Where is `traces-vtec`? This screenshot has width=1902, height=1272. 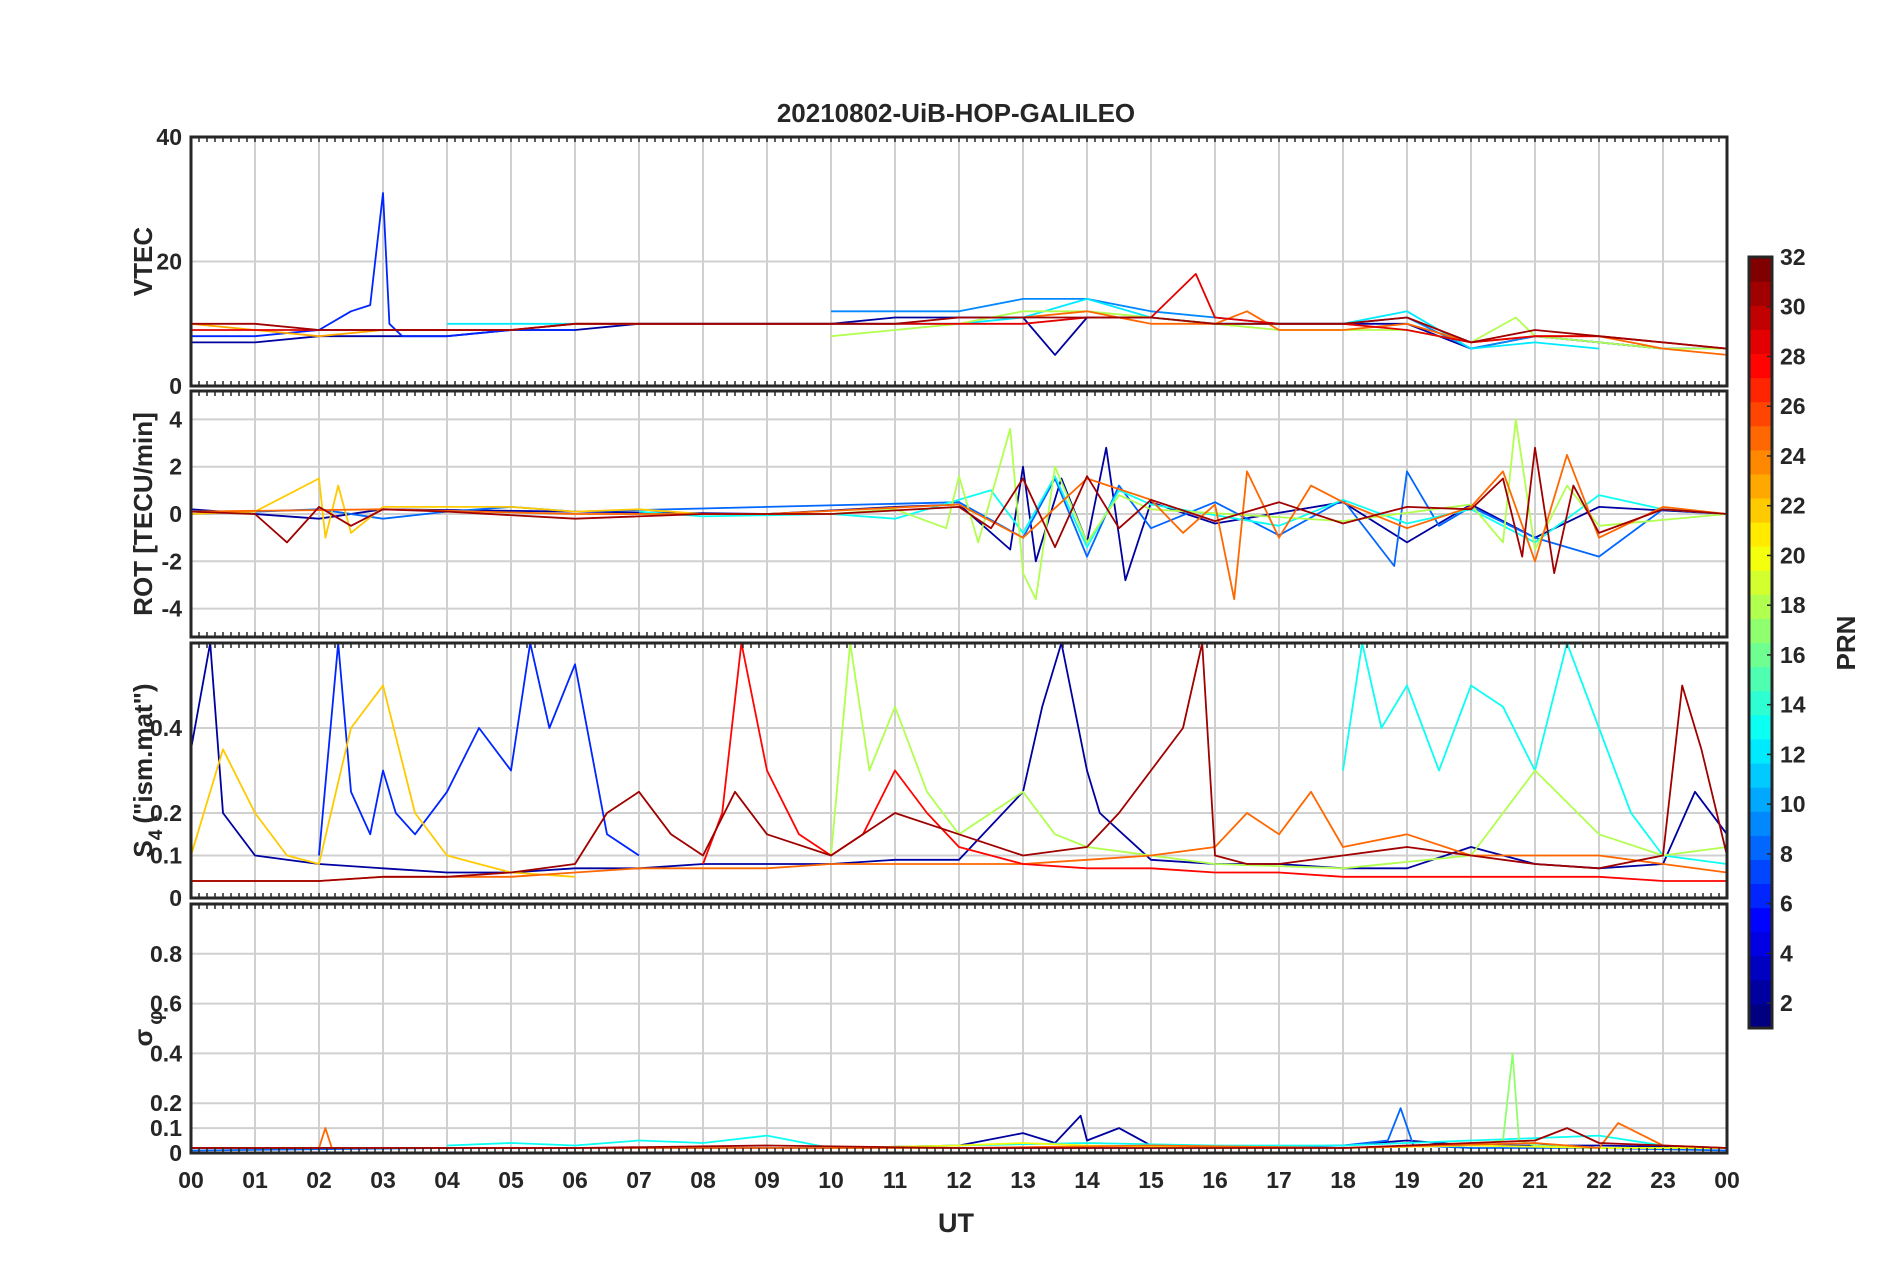
traces-vtec is located at coordinates (959, 274).